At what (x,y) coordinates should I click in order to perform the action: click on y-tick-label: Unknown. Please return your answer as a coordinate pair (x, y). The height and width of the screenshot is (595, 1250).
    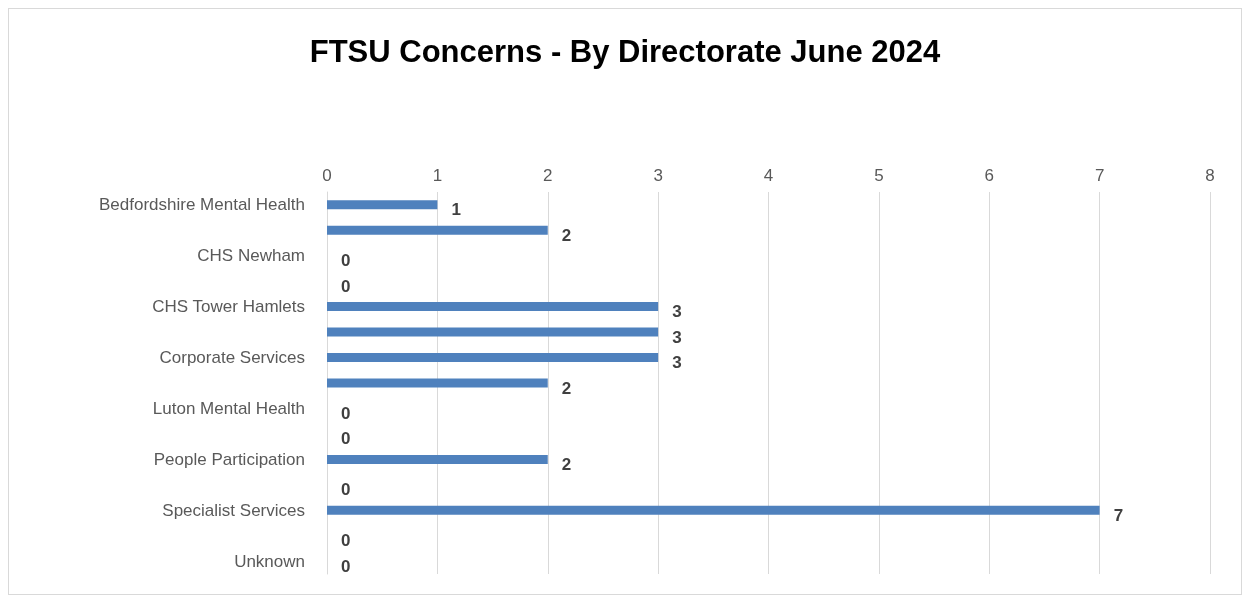
    Looking at the image, I should click on (269, 561).